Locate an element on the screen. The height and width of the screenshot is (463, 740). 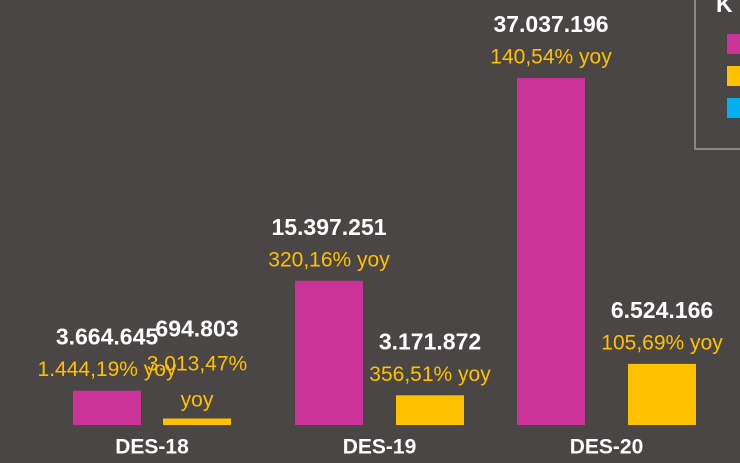
yoy-label: 1.444,19% yoy is located at coordinates (107, 369).